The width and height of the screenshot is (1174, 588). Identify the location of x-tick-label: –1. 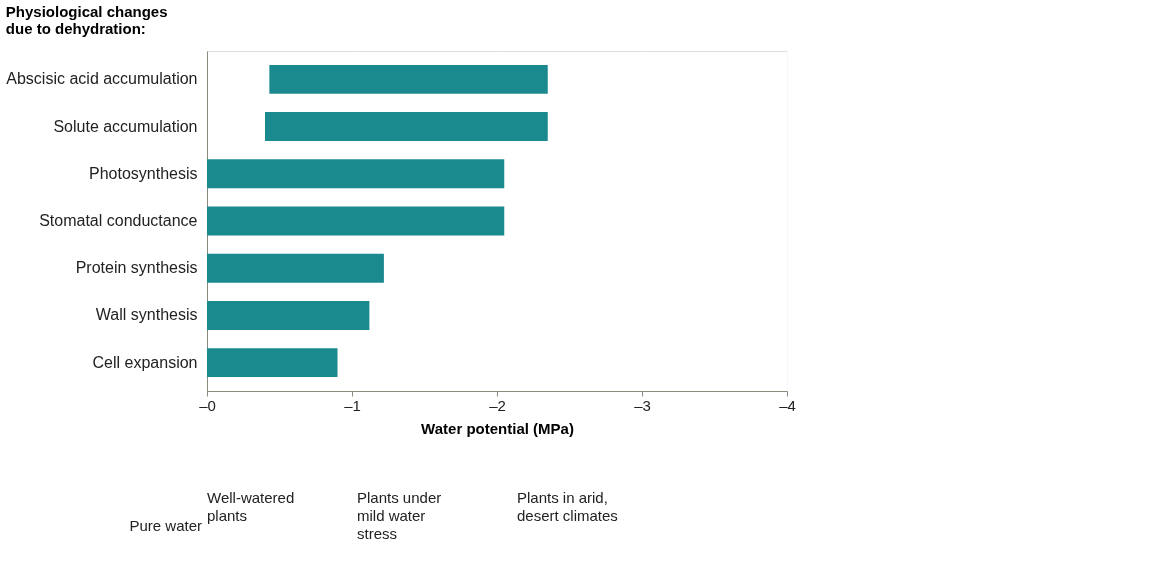
(352, 405).